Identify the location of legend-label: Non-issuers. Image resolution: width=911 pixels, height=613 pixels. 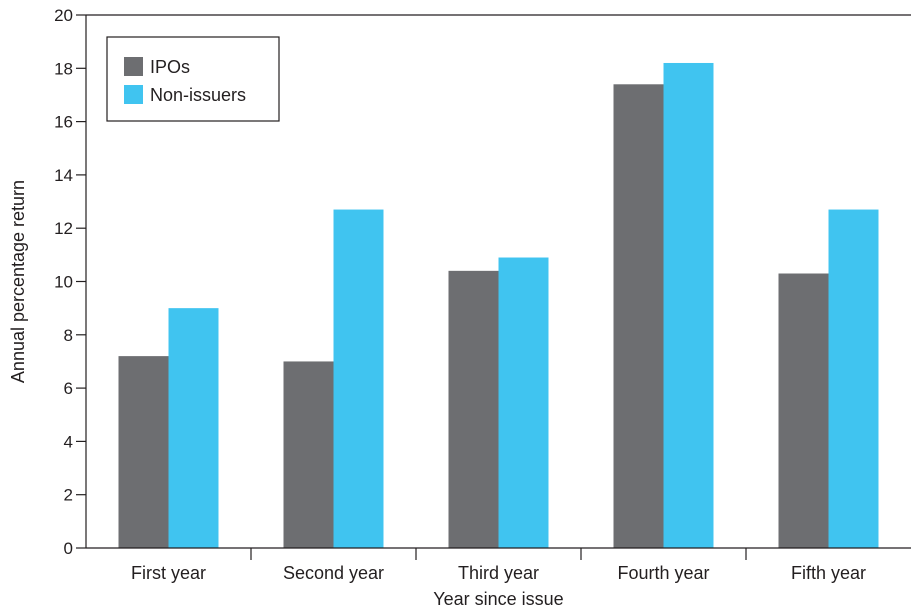
(198, 95).